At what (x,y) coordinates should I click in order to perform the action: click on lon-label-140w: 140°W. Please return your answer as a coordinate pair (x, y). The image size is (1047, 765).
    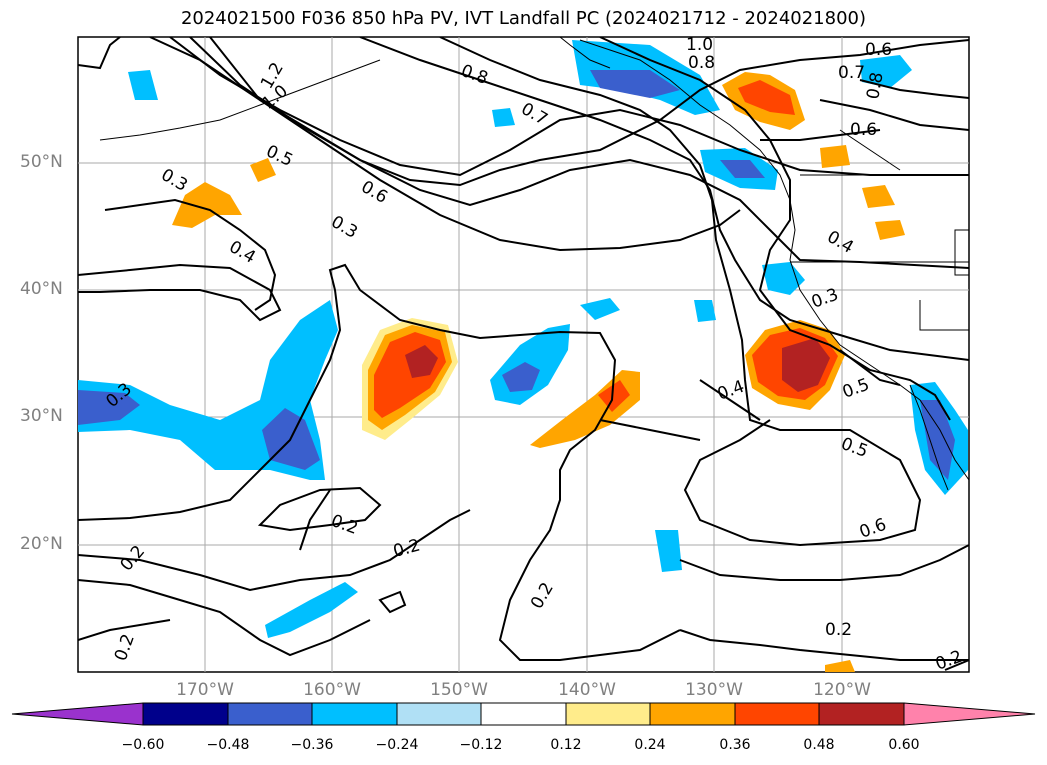
    Looking at the image, I should click on (587, 690).